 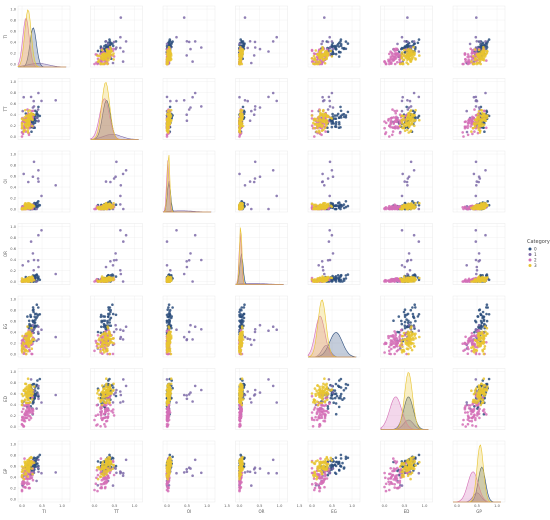 I want to click on panel-TI-vs-OI, so click(x=189, y=36).